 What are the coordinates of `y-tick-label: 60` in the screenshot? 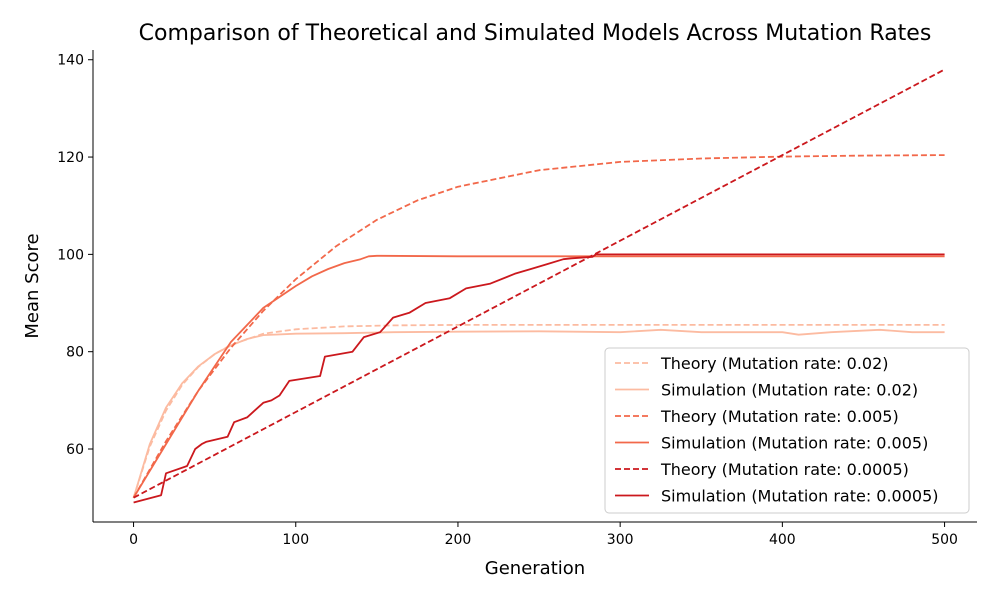 It's located at (75, 450).